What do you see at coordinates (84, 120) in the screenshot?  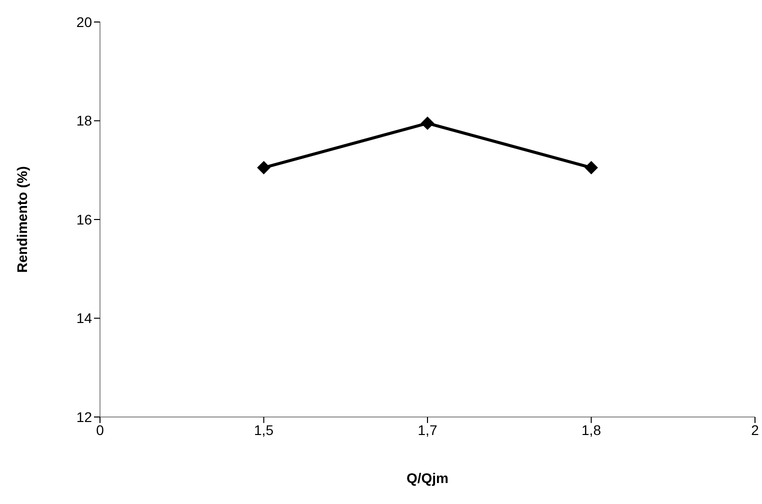 I see `y-tick-label: 18` at bounding box center [84, 120].